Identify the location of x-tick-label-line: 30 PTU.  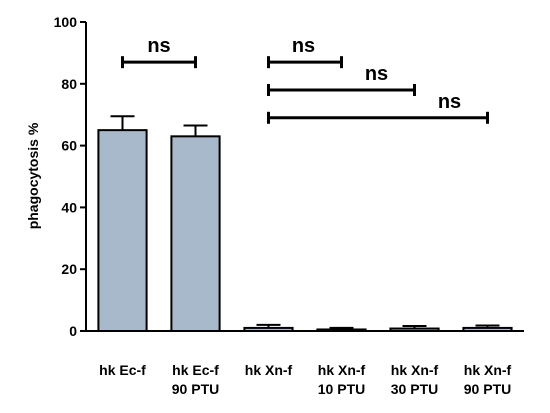
(414, 389).